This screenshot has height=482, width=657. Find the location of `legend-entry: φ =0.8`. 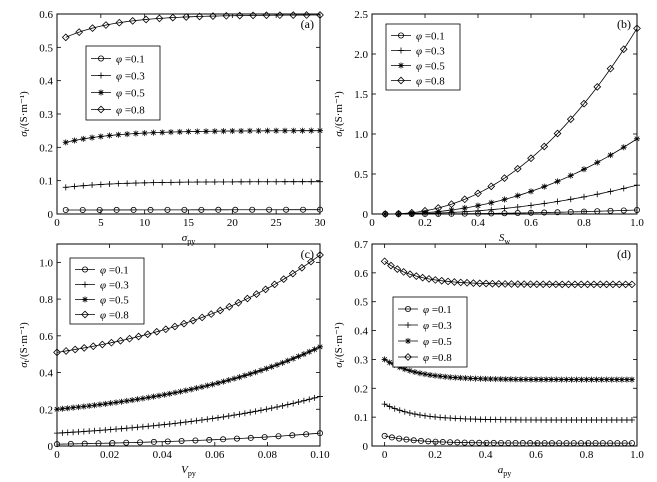

legend-entry: φ =0.8 is located at coordinates (437, 358).